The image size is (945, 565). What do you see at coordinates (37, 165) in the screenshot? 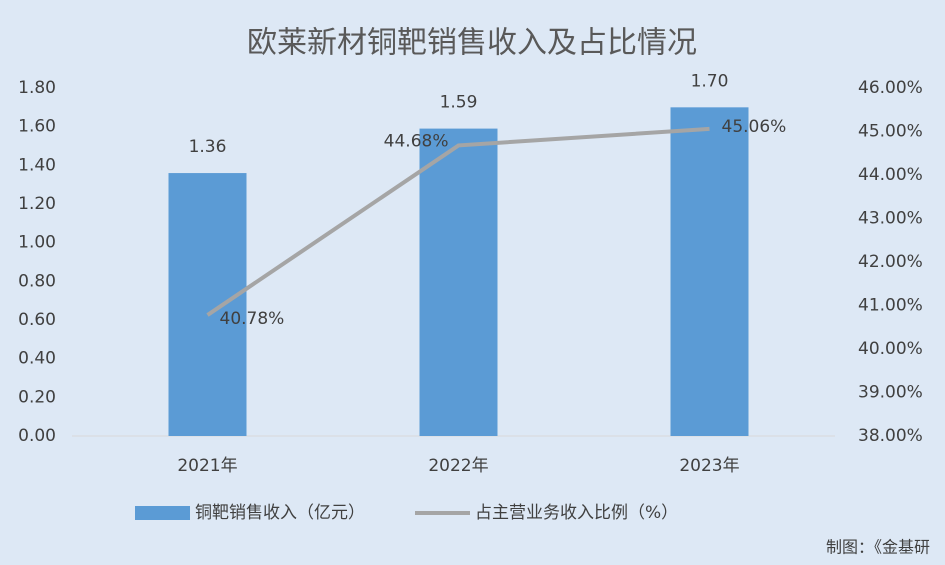
I see `y-tick-label: 1.40` at bounding box center [37, 165].